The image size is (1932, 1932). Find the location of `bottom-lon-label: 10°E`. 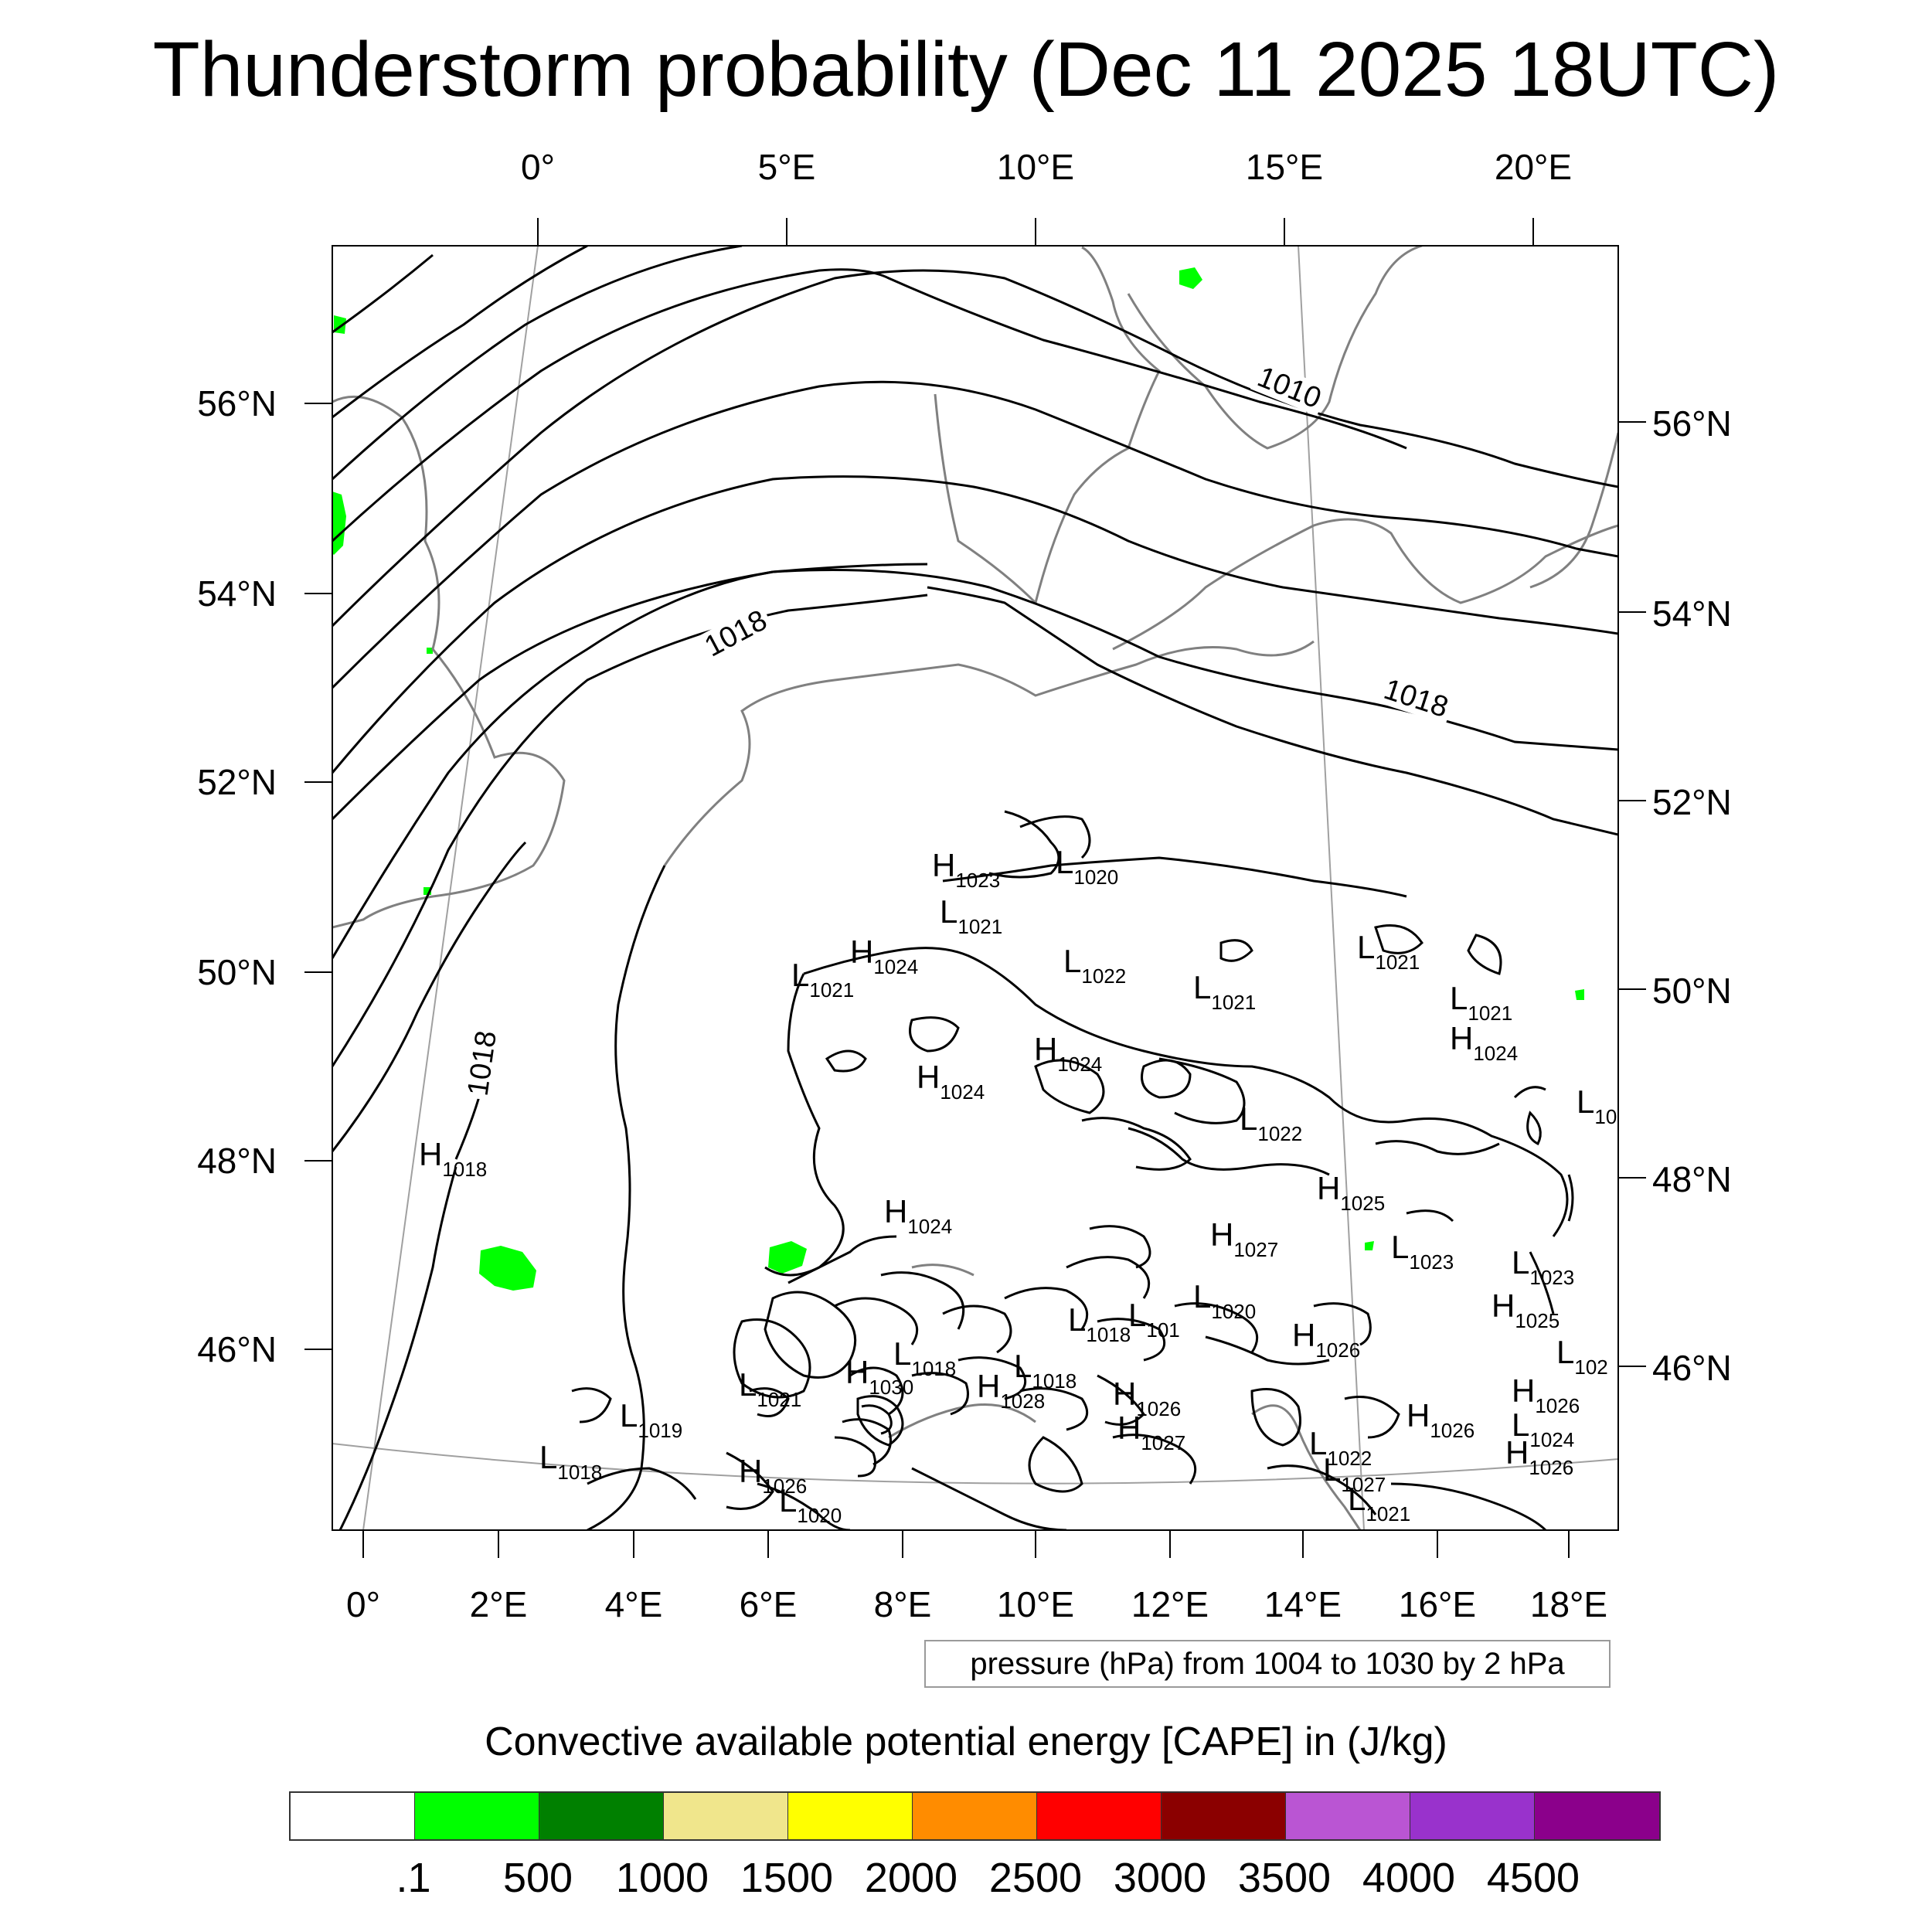

bottom-lon-label: 10°E is located at coordinates (1035, 1604).